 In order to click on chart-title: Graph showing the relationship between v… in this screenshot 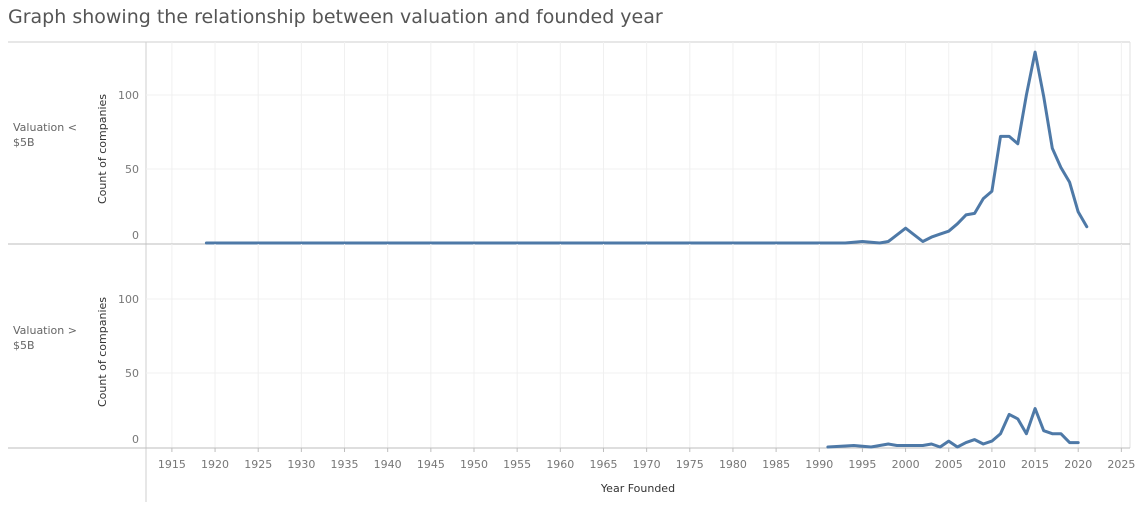, I will do `click(335, 17)`.